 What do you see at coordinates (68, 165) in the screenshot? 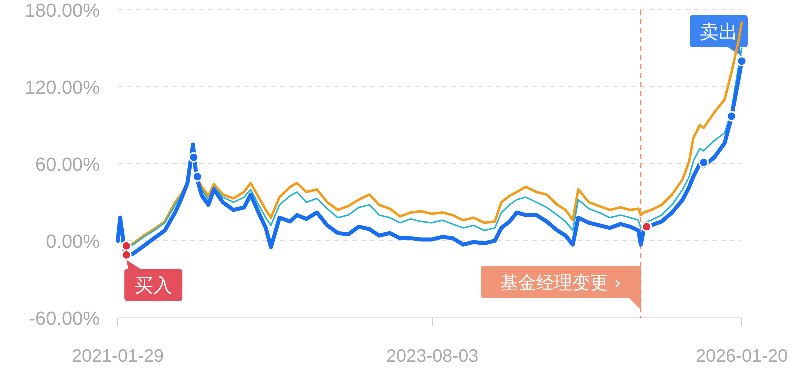
I see `y-tick-label: 60.00%` at bounding box center [68, 165].